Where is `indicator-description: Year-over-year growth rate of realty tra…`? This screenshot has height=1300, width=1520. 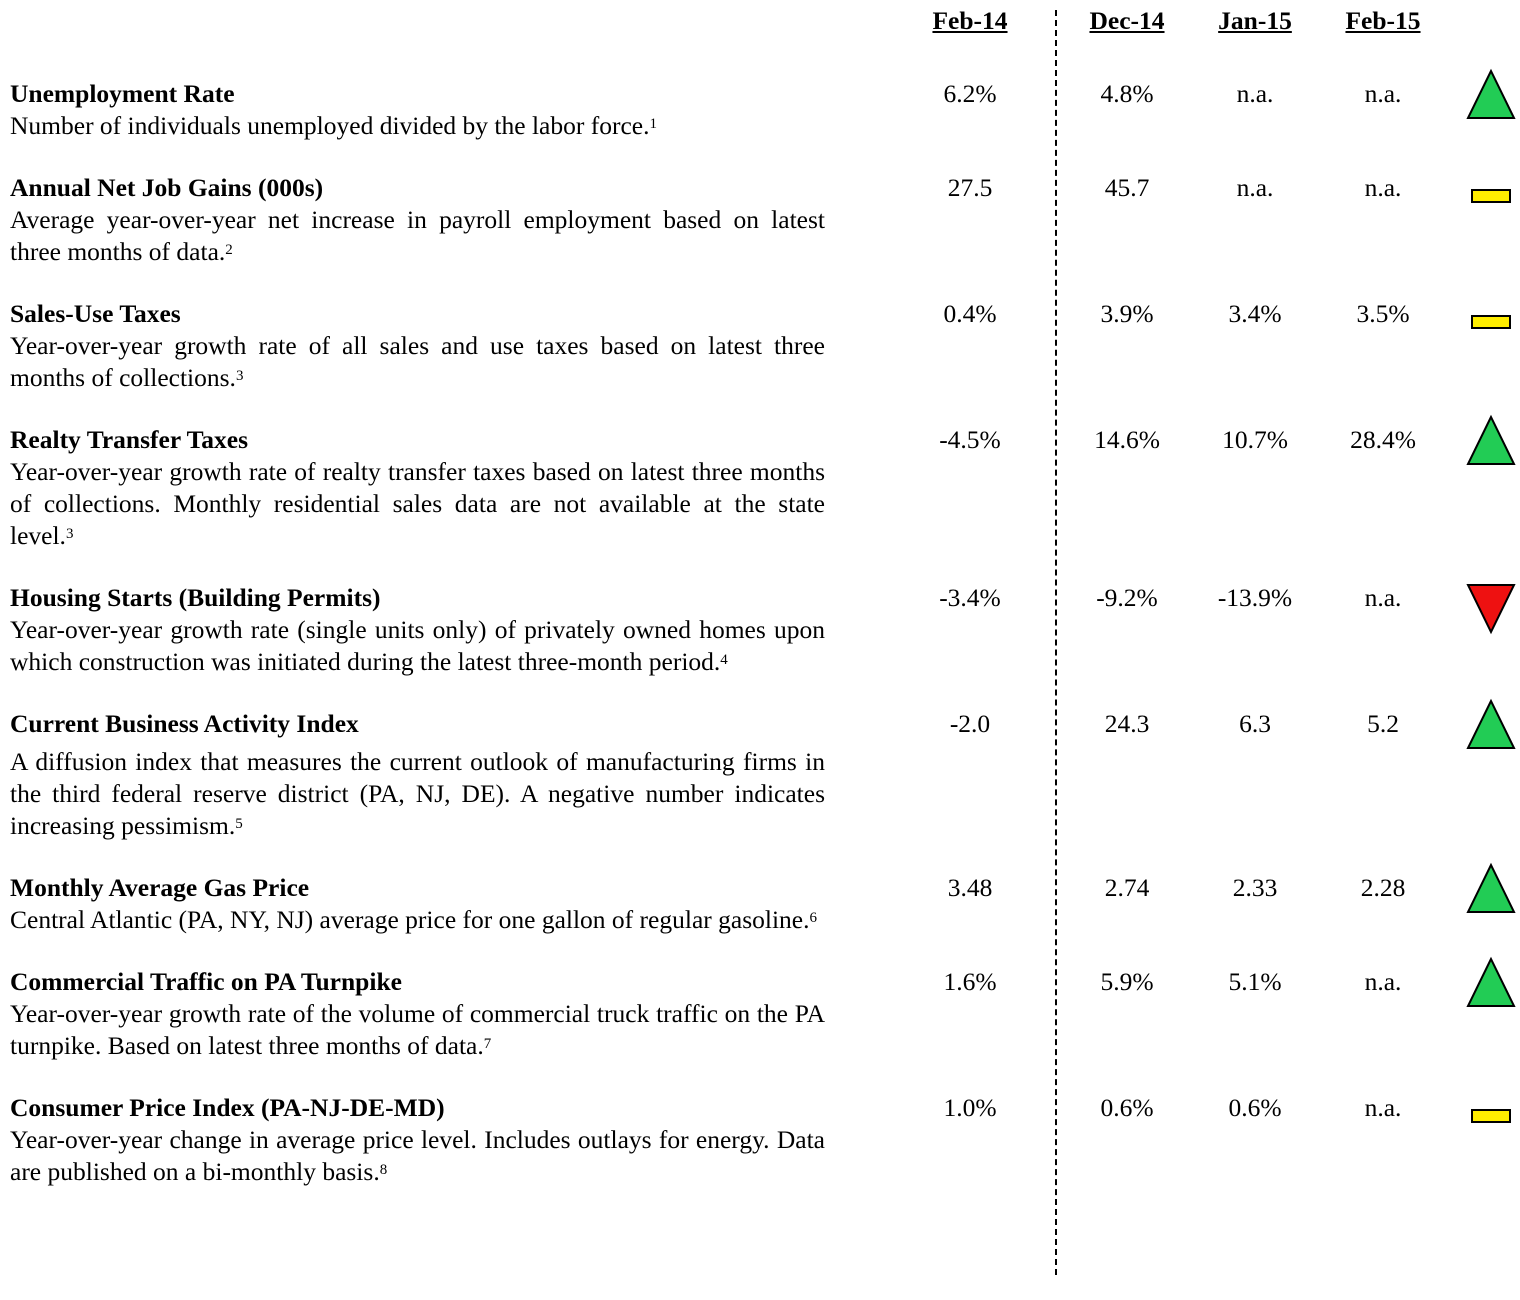
indicator-description: Year-over-year growth rate of realty tra… is located at coordinates (417, 504).